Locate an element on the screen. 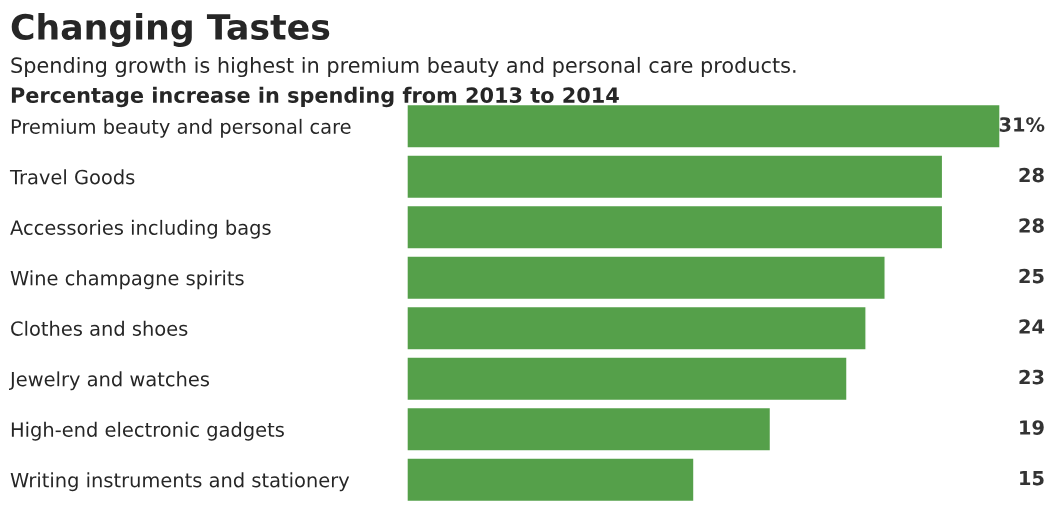 The width and height of the screenshot is (1061, 529). data-label: 25 is located at coordinates (1031, 276).